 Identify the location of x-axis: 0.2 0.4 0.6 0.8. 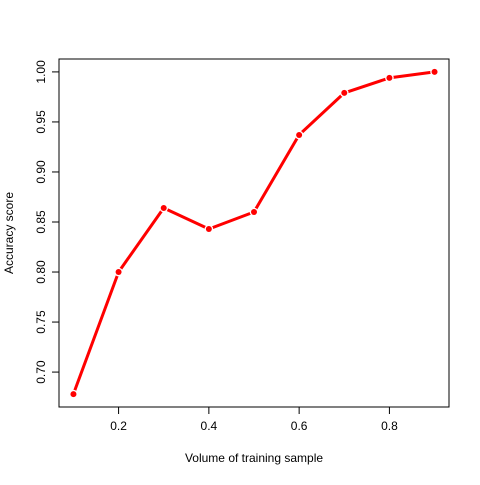
(254, 420).